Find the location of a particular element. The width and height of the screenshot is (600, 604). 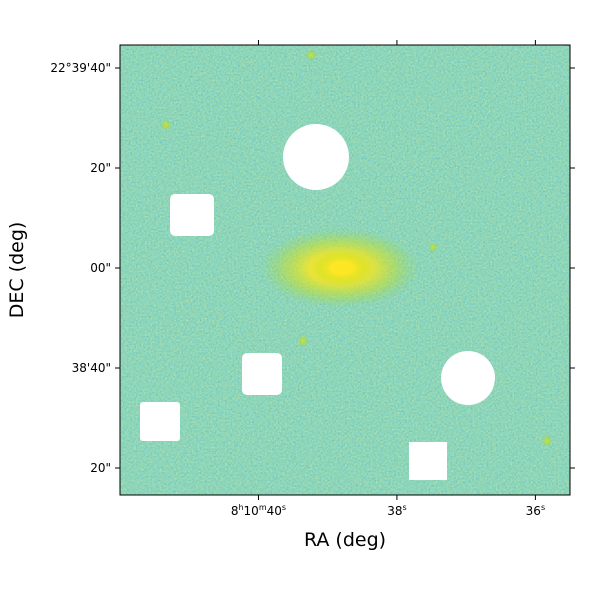

x-axis-label: RA (deg) is located at coordinates (345, 540).